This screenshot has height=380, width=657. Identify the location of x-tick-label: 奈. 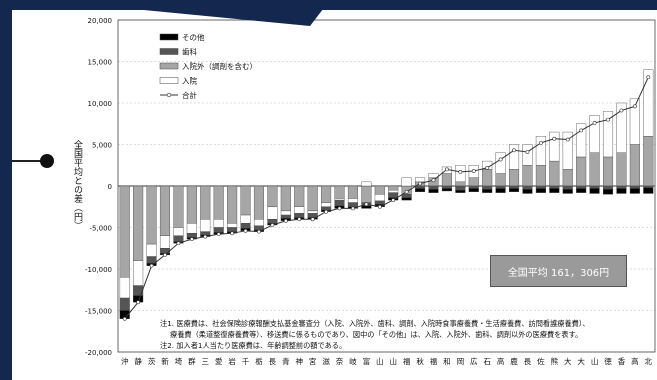
(340, 361).